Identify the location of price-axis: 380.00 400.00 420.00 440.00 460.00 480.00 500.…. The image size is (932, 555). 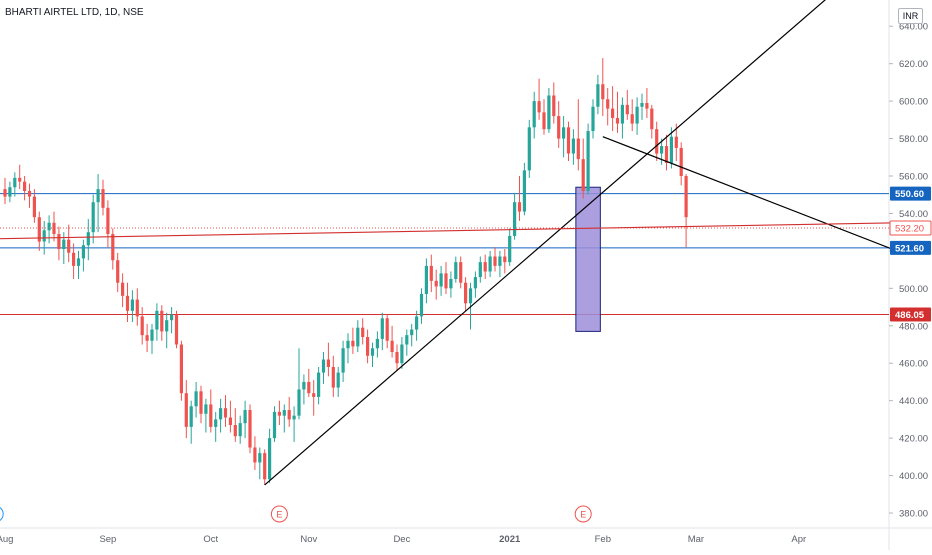
(910, 271).